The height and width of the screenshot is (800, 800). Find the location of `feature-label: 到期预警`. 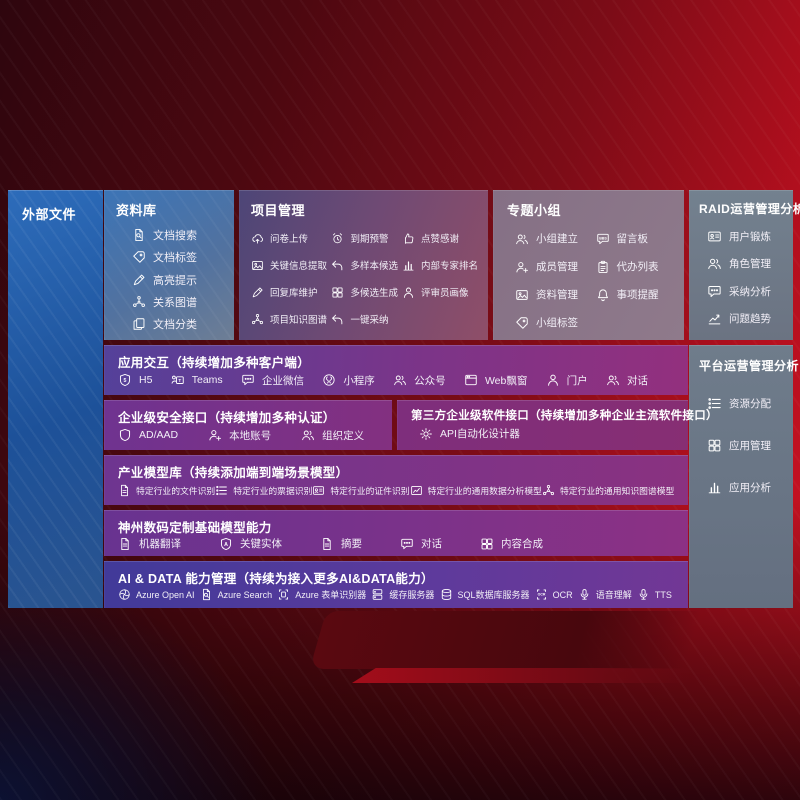

feature-label: 到期预警 is located at coordinates (369, 239).